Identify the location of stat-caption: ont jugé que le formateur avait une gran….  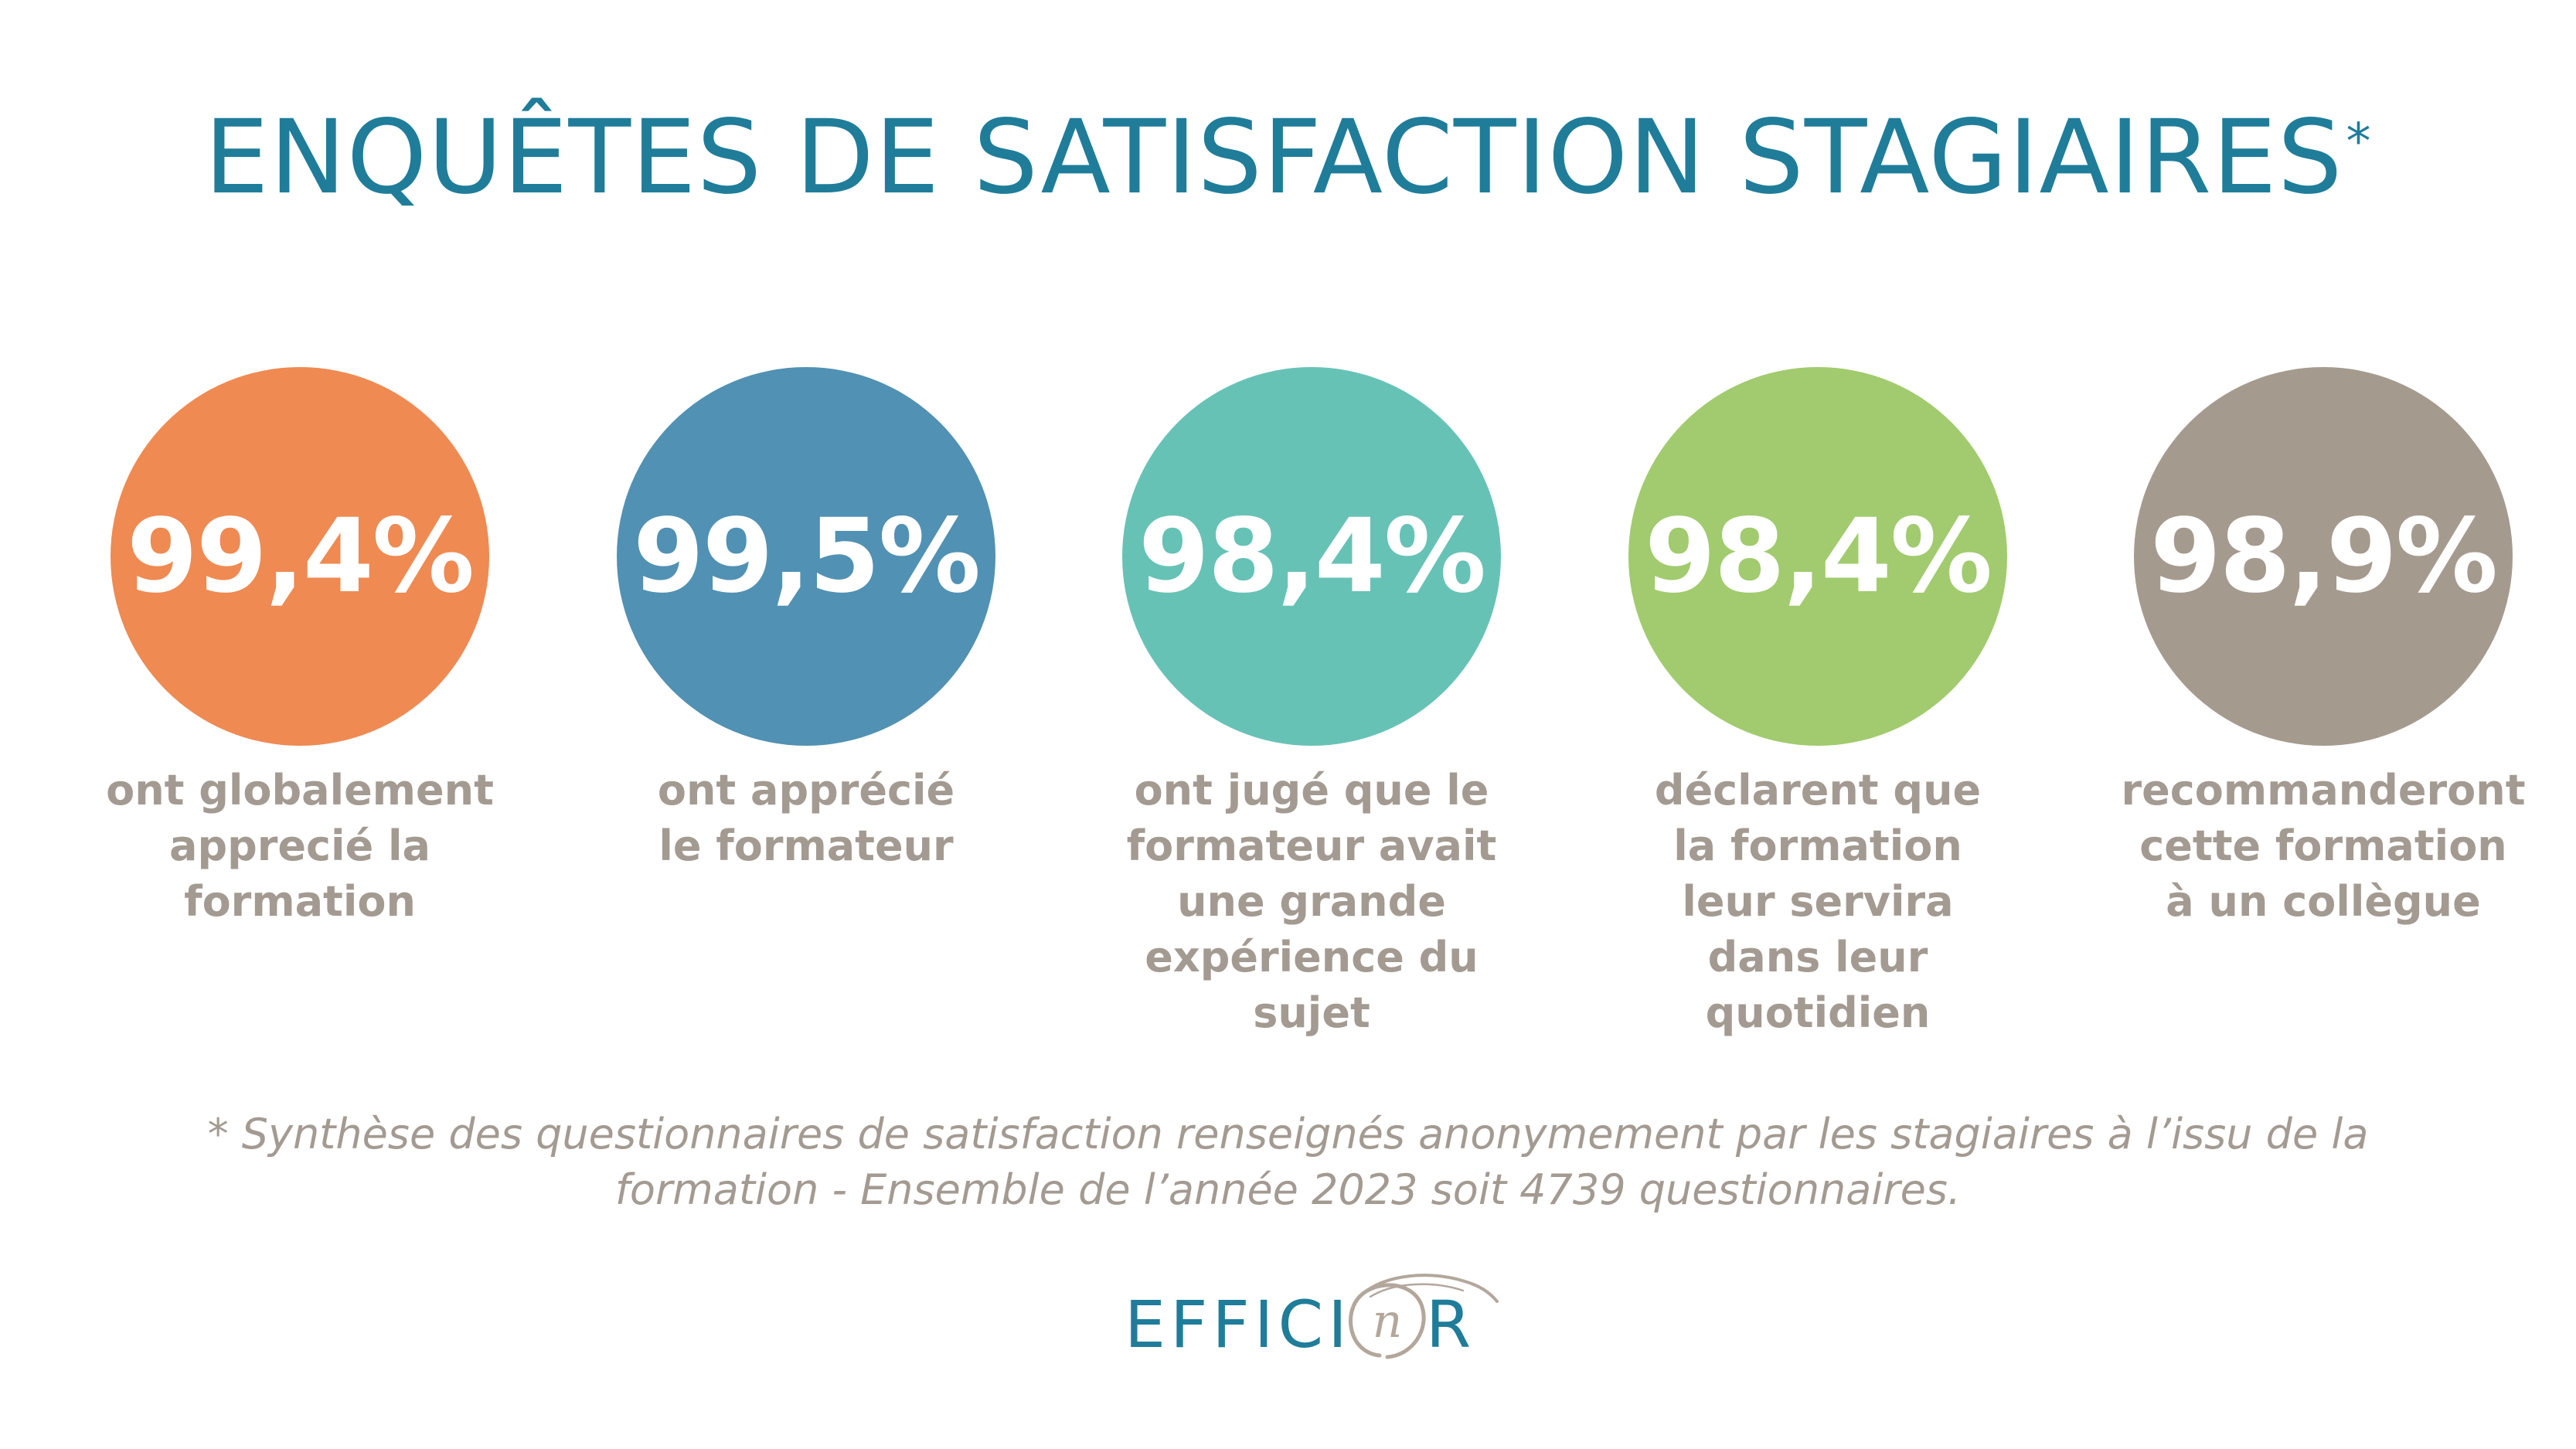
(1311, 901).